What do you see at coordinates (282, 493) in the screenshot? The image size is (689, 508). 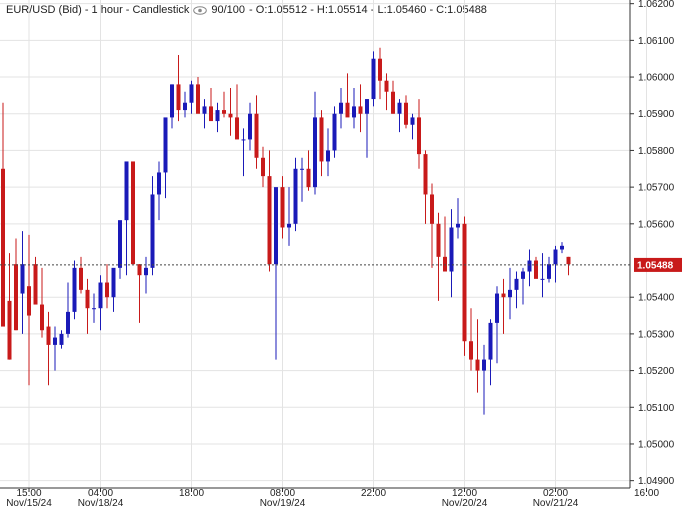 I see `x-tick-time: 08:00` at bounding box center [282, 493].